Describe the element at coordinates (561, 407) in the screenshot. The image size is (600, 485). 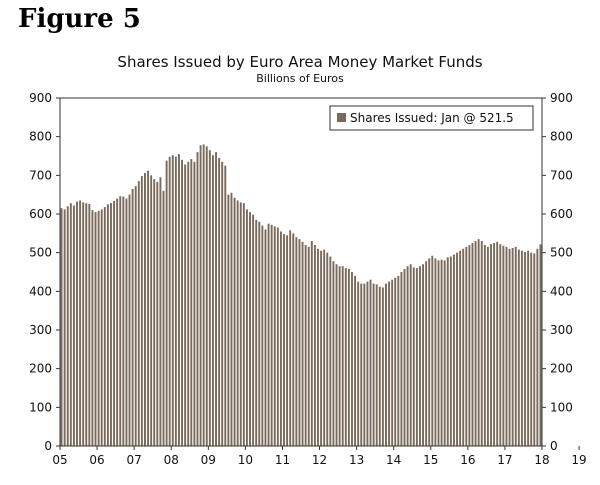
I see `y-tick-label-right: 100` at that location.